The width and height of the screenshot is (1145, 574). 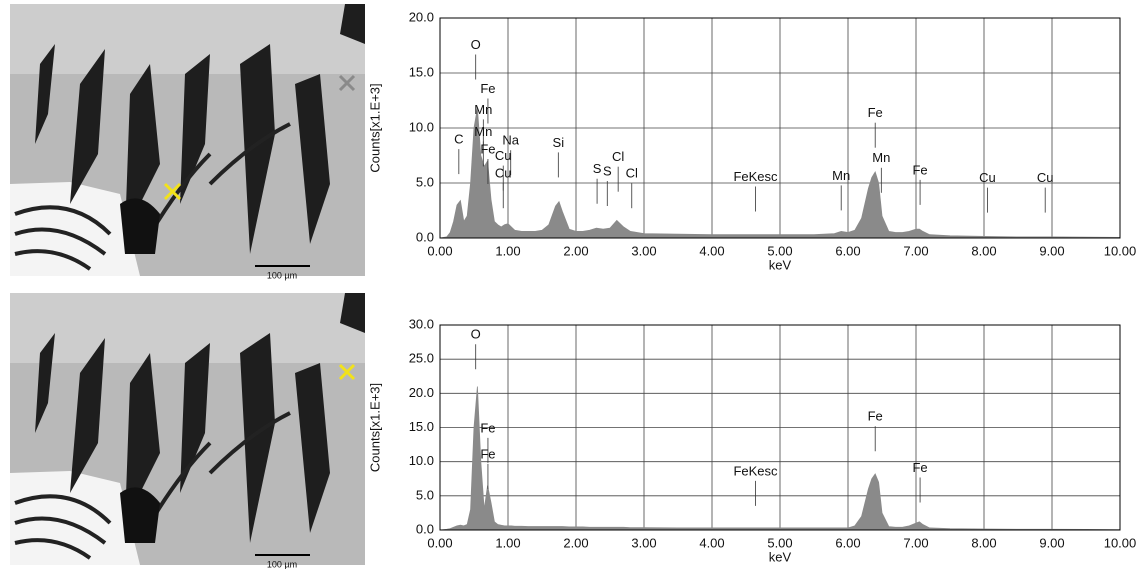 What do you see at coordinates (421, 323) in the screenshot?
I see `y-tick-label: 30.0` at bounding box center [421, 323].